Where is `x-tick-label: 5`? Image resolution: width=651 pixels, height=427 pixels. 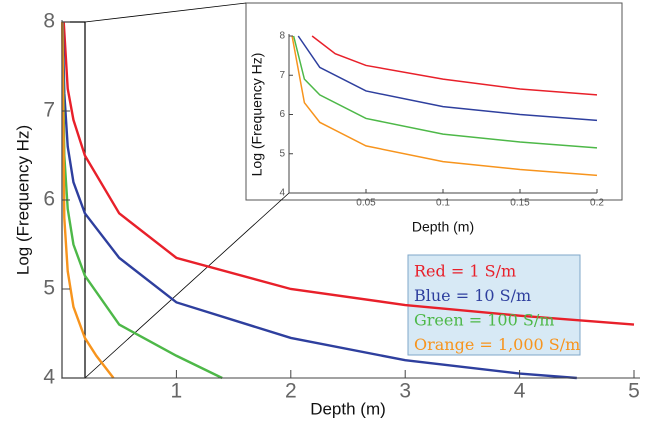 x-tick-label: 5 is located at coordinates (634, 391).